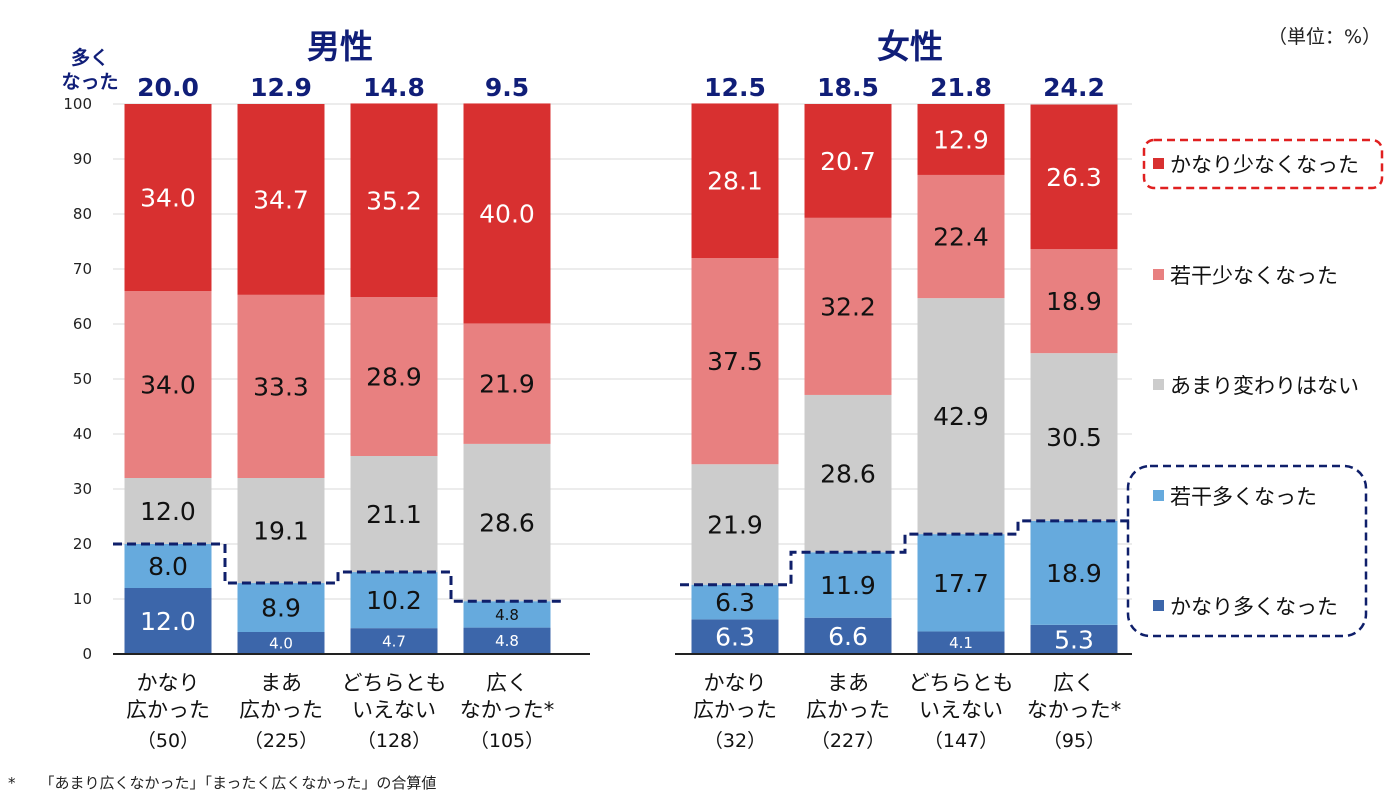 This screenshot has width=1395, height=794. What do you see at coordinates (1247, 551) in the screenshot?
I see `legend-highlight-increase` at bounding box center [1247, 551].